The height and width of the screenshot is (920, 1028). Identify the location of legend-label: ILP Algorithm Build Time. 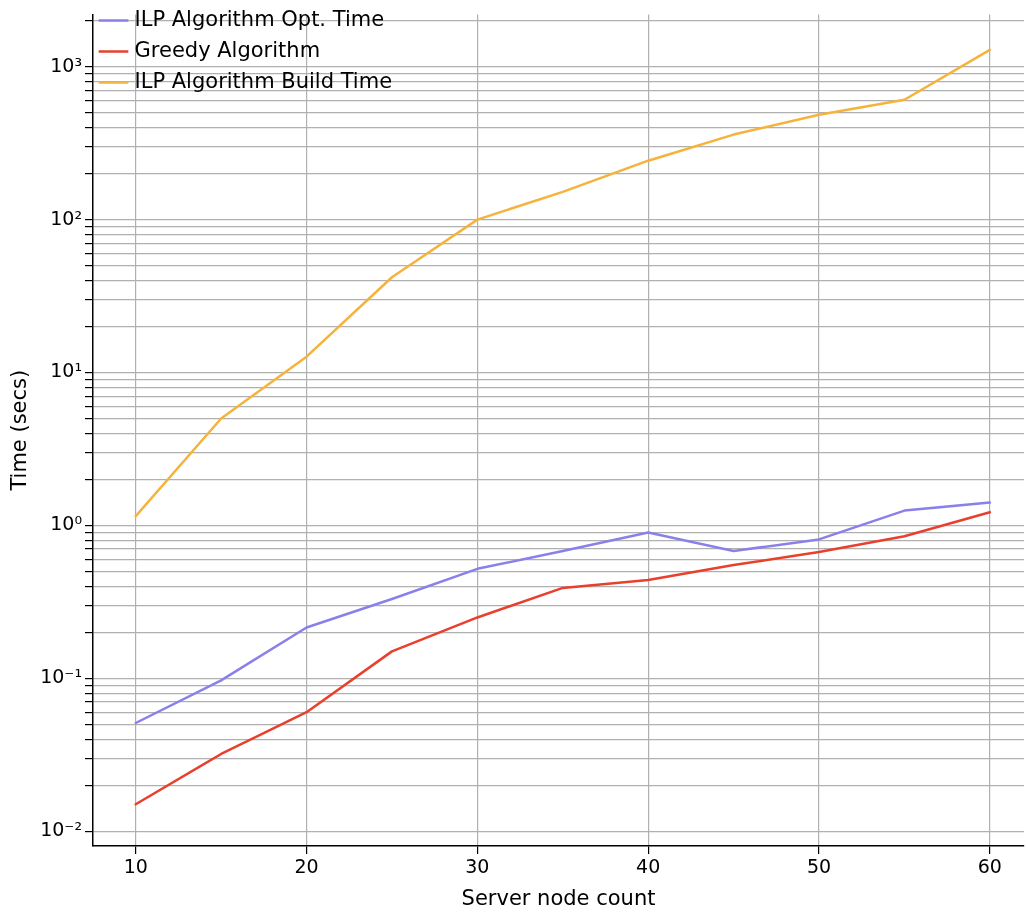
(263, 80).